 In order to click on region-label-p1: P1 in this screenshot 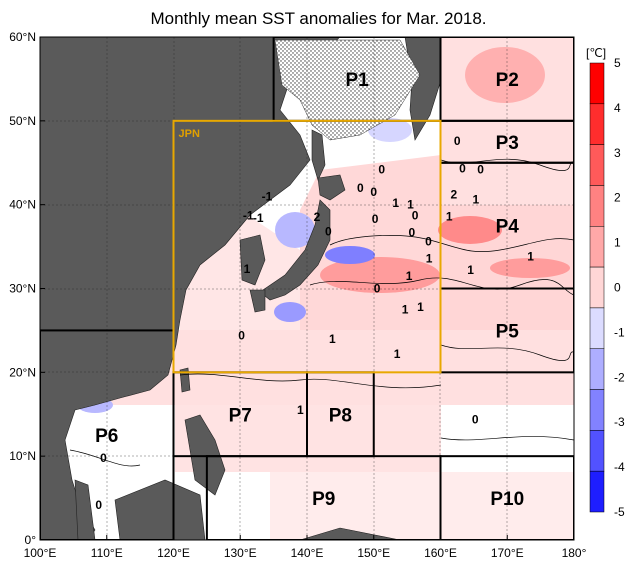, I will do `click(357, 80)`.